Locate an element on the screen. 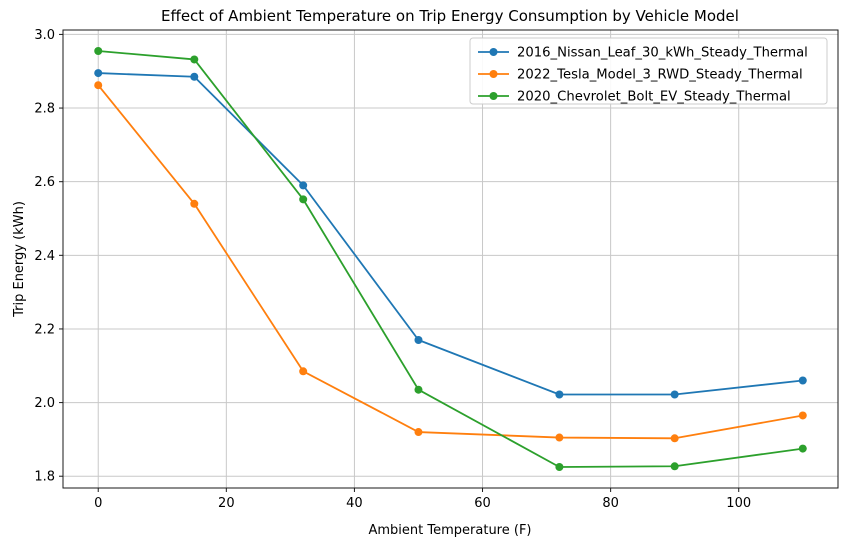  legend-label: 2022_Tesla_Model_3_RWD_Steady_Thermal is located at coordinates (660, 75).